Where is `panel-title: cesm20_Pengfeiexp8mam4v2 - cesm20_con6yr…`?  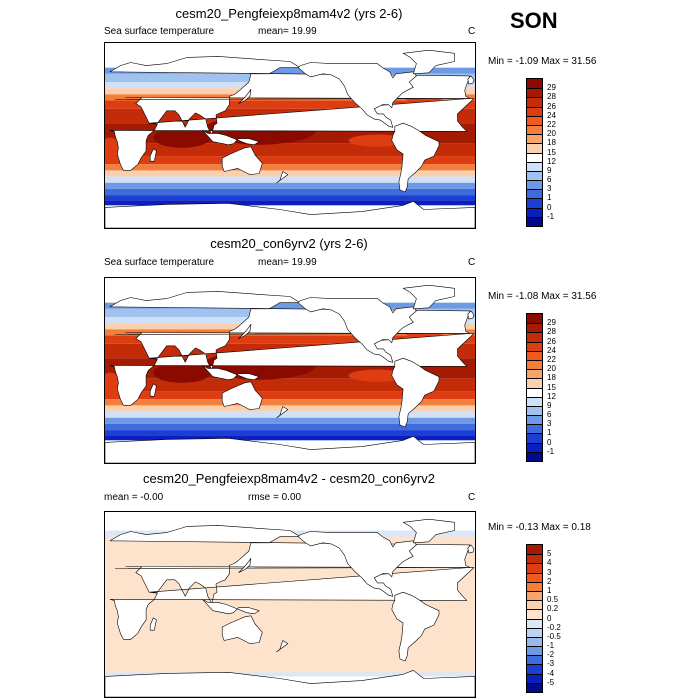
panel-title: cesm20_Pengfeiexp8mam4v2 - cesm20_con6yr… is located at coordinates (289, 478).